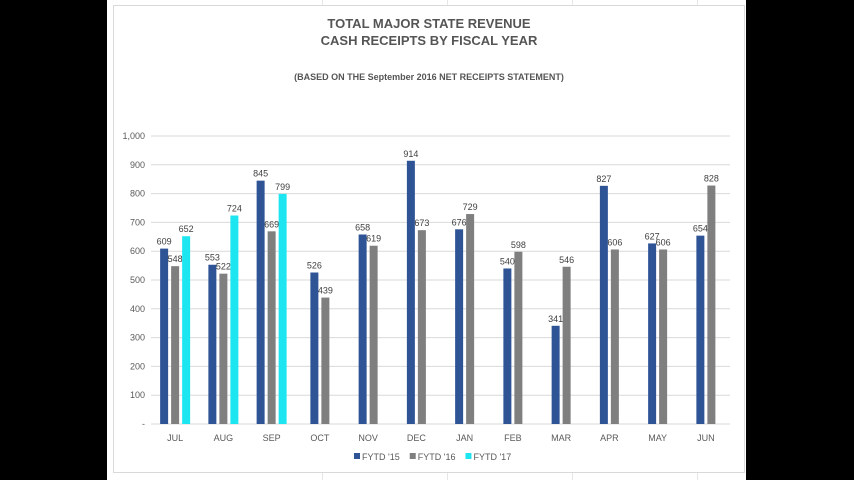  What do you see at coordinates (513, 438) in the screenshot?
I see `x-tick-label: FEB` at bounding box center [513, 438].